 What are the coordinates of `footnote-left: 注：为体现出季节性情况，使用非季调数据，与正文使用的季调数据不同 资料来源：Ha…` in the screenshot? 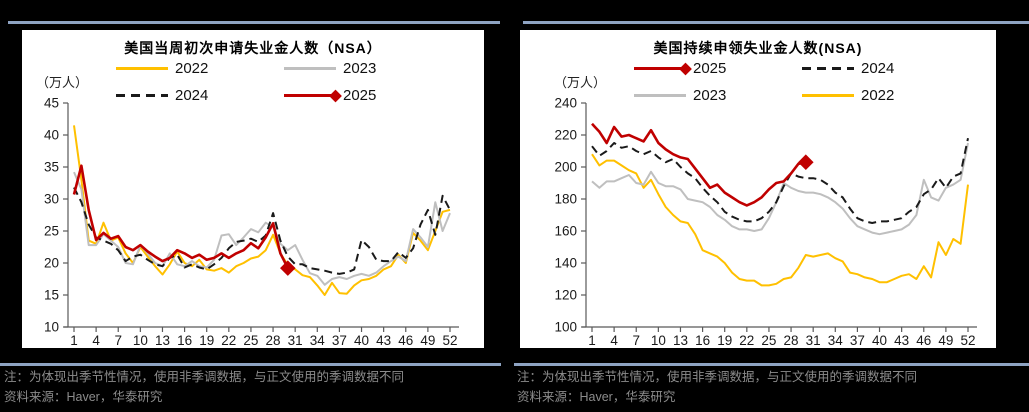 It's located at (204, 387).